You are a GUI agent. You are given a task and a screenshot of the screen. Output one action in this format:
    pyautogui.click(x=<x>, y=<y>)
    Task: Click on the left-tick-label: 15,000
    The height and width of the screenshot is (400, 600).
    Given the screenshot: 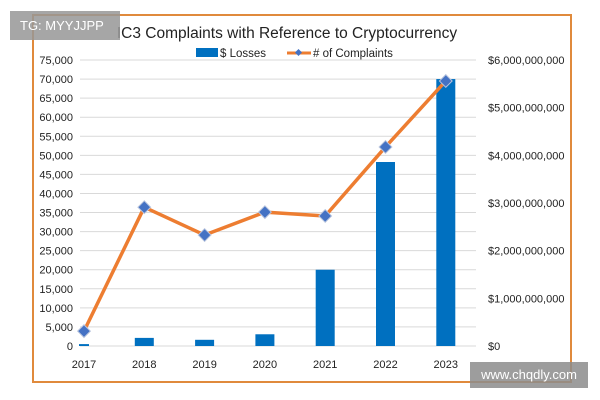 What is the action you would take?
    pyautogui.click(x=56, y=290)
    